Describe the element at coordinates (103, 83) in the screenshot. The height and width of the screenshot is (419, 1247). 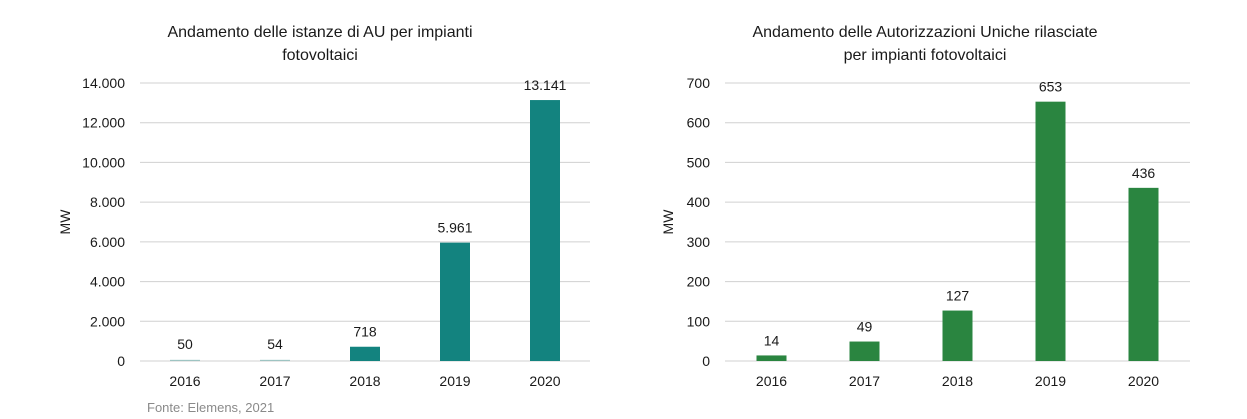
I see `y-tick-label: 14.000` at that location.